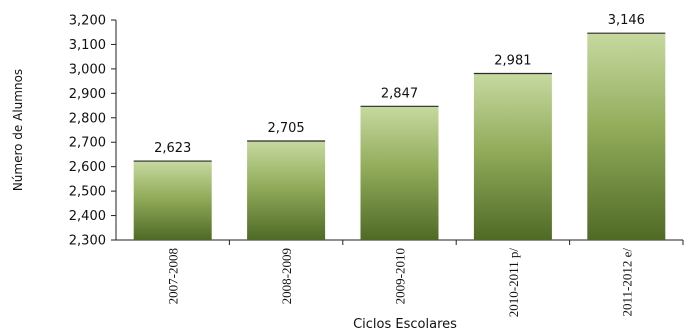 Image resolution: width=688 pixels, height=333 pixels. I want to click on y-tick-label: 2,500, so click(87, 192).